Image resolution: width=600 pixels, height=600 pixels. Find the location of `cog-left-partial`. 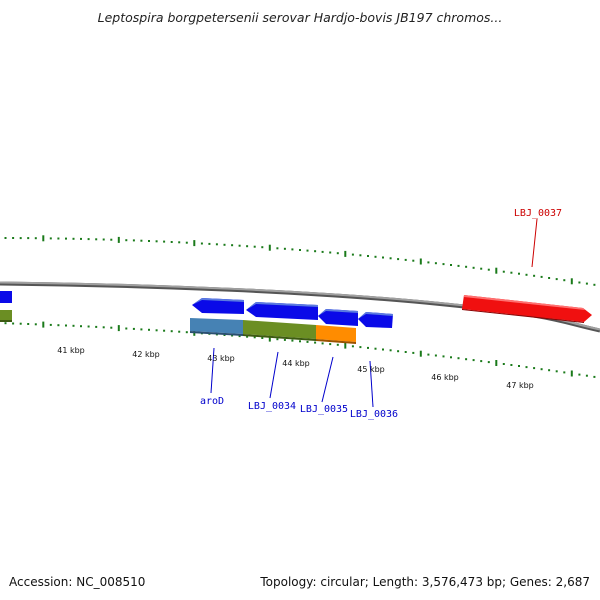

cog-left-partial is located at coordinates (6, 316).